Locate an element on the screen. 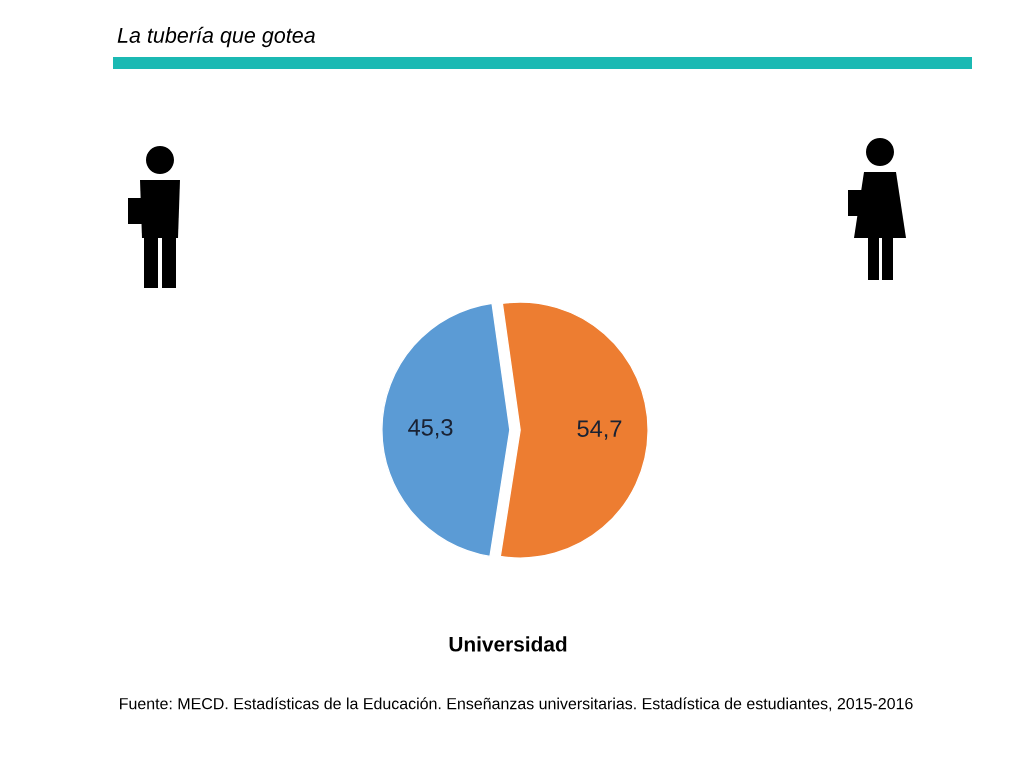 This screenshot has height=768, width=1024. data-label: 45,3 is located at coordinates (430, 428).